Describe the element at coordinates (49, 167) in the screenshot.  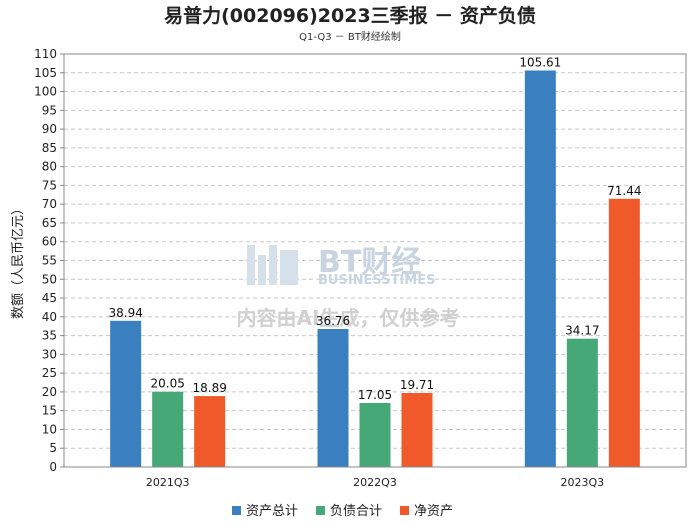
I see `y-tick-label: 80` at that location.